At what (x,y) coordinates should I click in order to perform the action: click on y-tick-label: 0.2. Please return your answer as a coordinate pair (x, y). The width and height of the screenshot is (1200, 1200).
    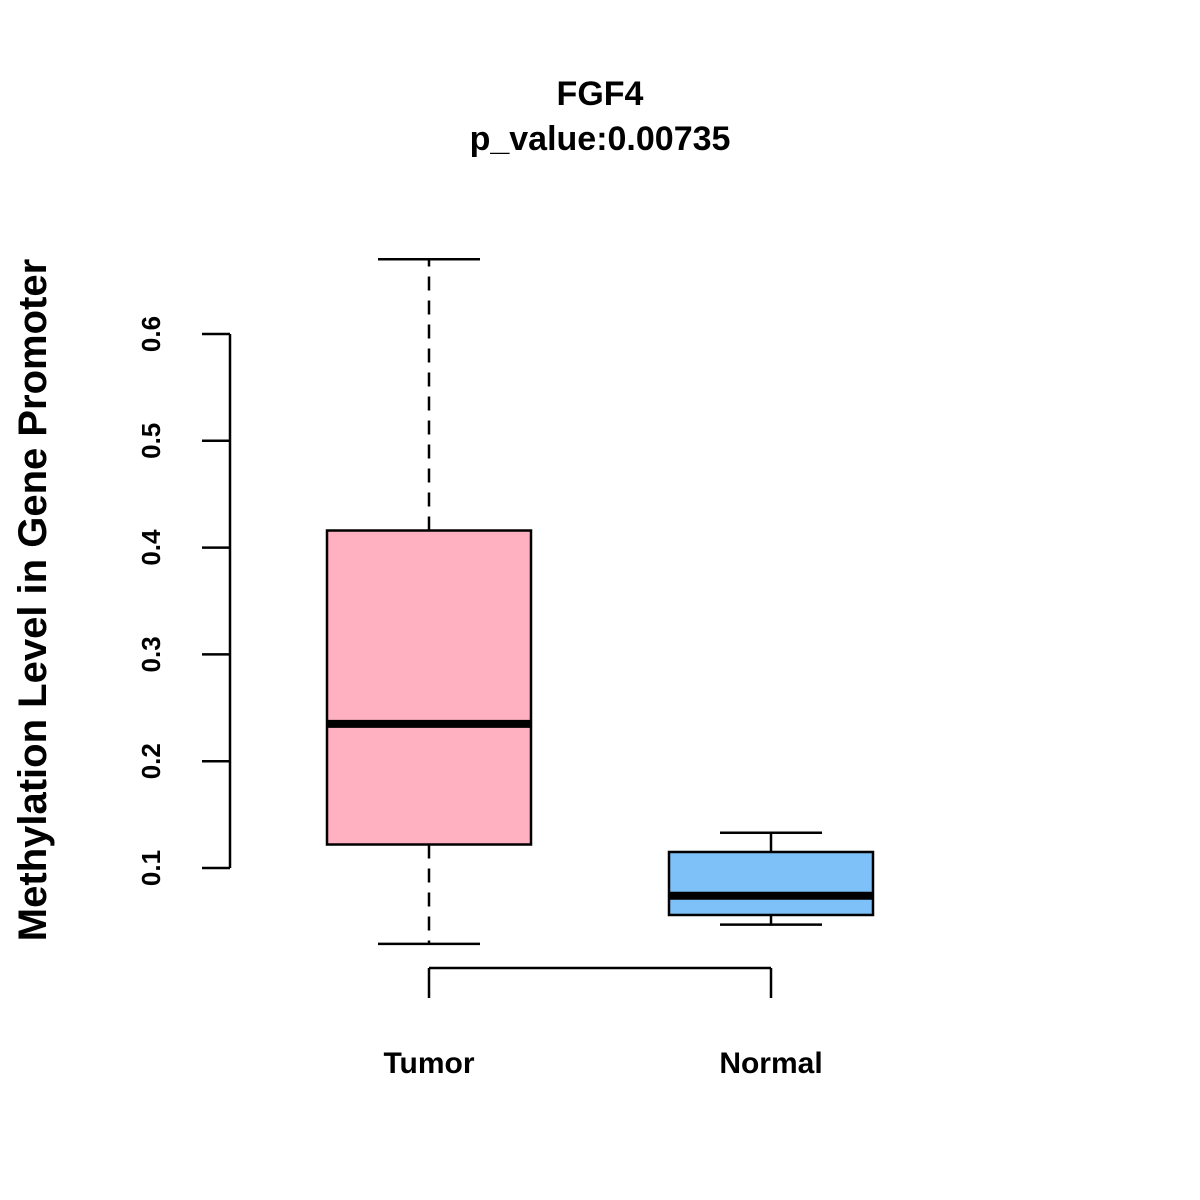
    Looking at the image, I should click on (151, 761).